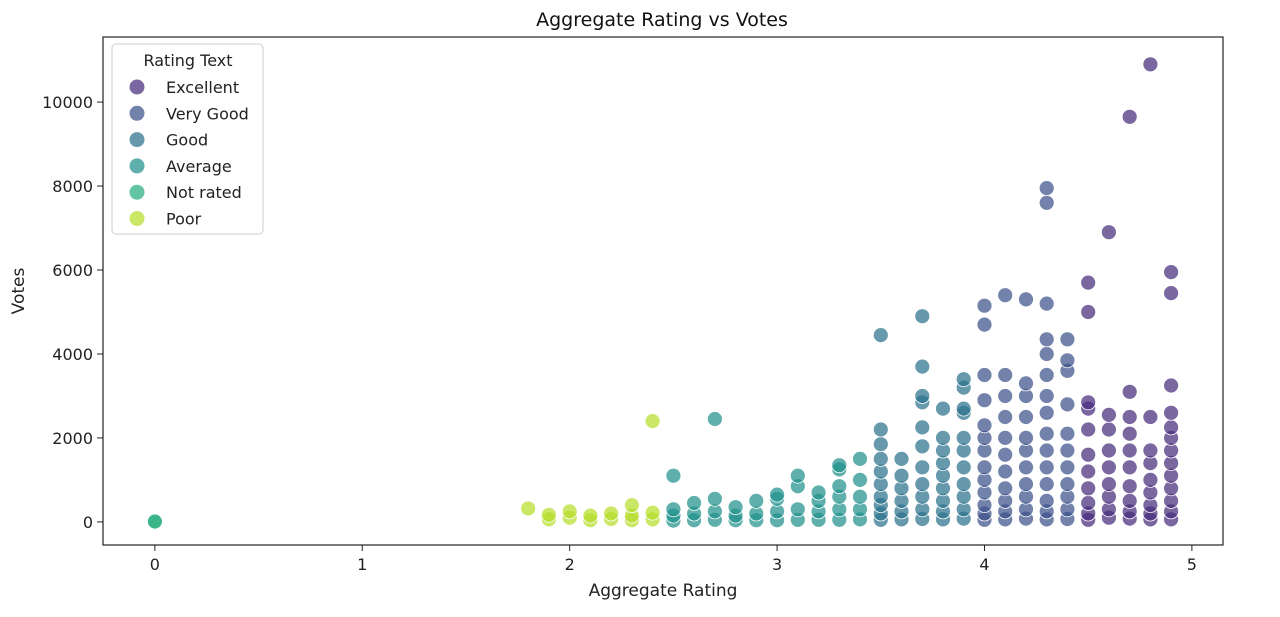 This screenshot has width=1280, height=617. What do you see at coordinates (137, 166) in the screenshot?
I see `legend-marker-average` at bounding box center [137, 166].